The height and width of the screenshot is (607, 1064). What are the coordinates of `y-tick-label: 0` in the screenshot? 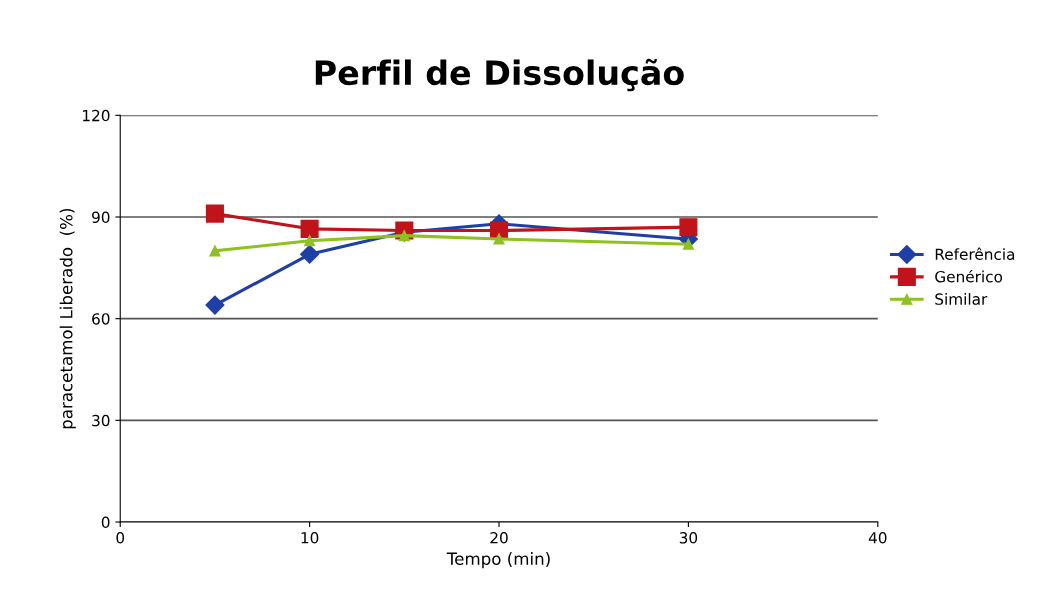 It's located at (105, 522).